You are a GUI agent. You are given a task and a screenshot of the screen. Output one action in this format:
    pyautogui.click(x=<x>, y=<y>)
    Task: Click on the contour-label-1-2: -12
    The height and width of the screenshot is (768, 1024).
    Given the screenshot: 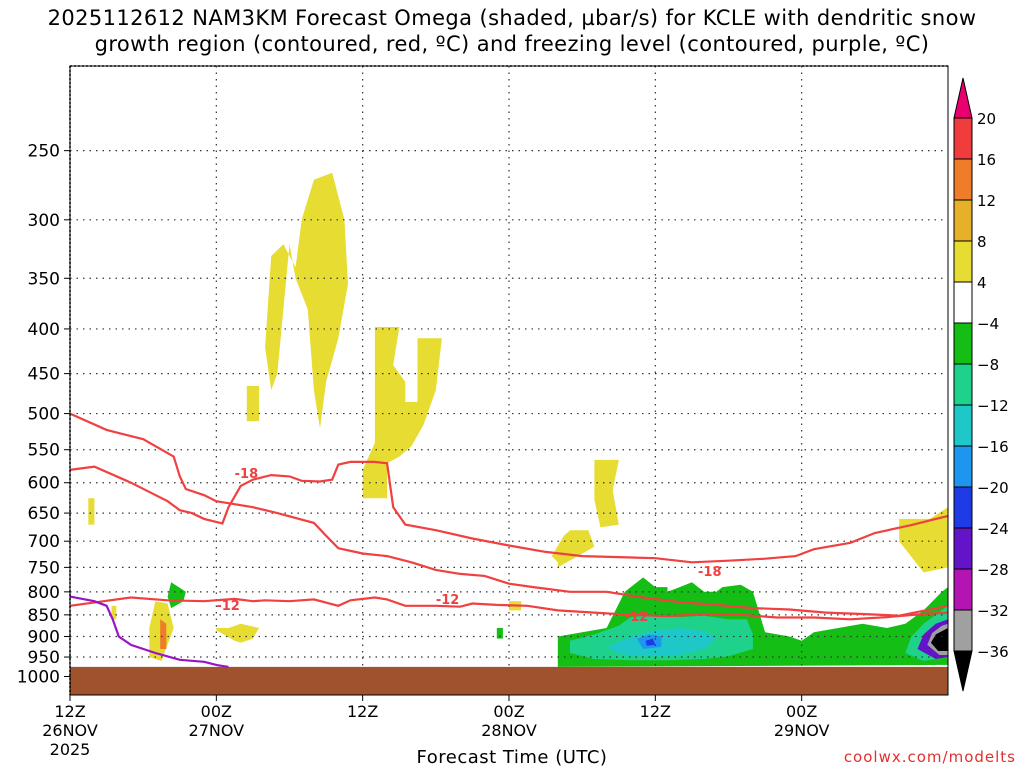 What is the action you would take?
    pyautogui.click(x=637, y=617)
    